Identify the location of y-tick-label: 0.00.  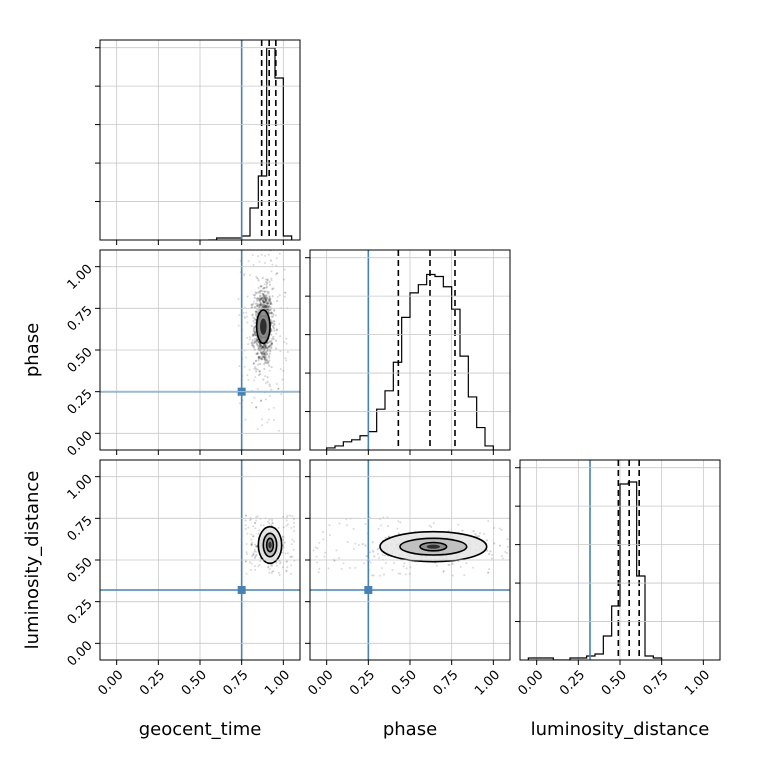
(80, 653).